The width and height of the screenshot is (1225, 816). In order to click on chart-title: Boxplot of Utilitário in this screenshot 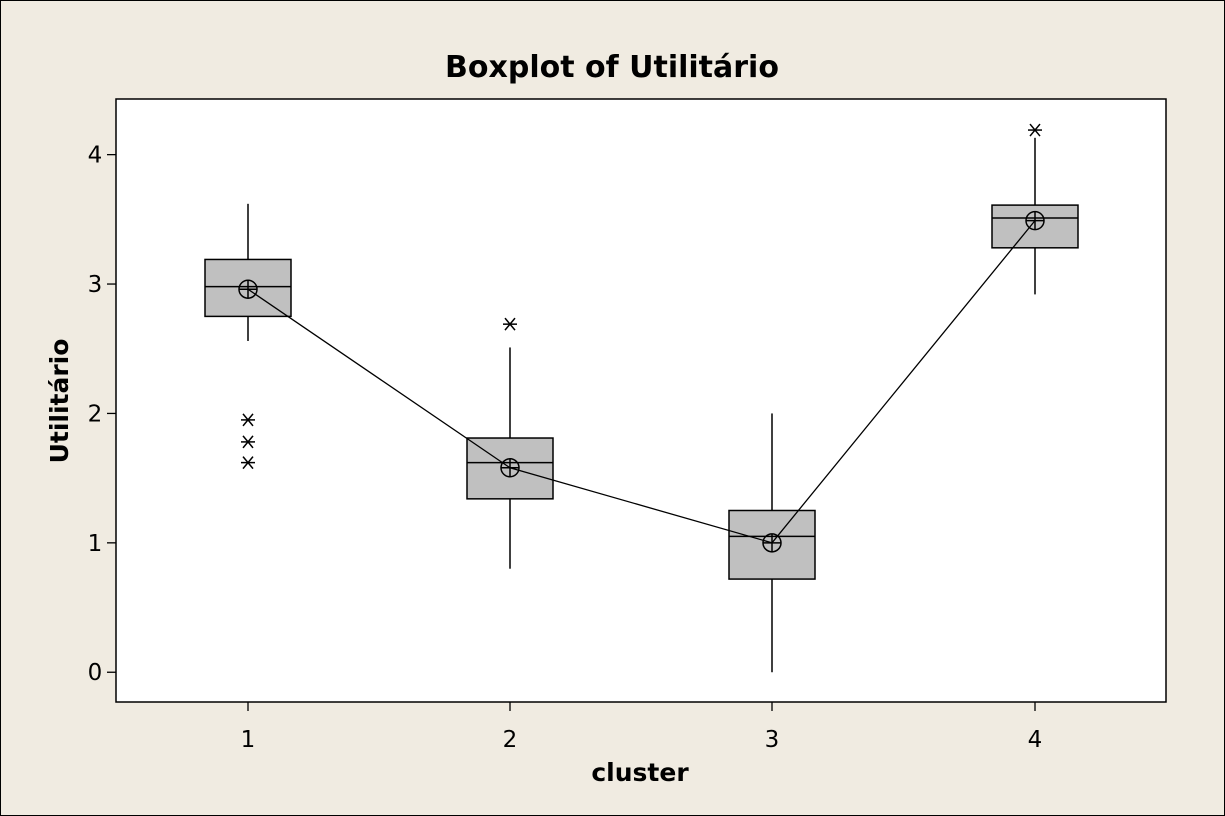, I will do `click(612, 67)`.